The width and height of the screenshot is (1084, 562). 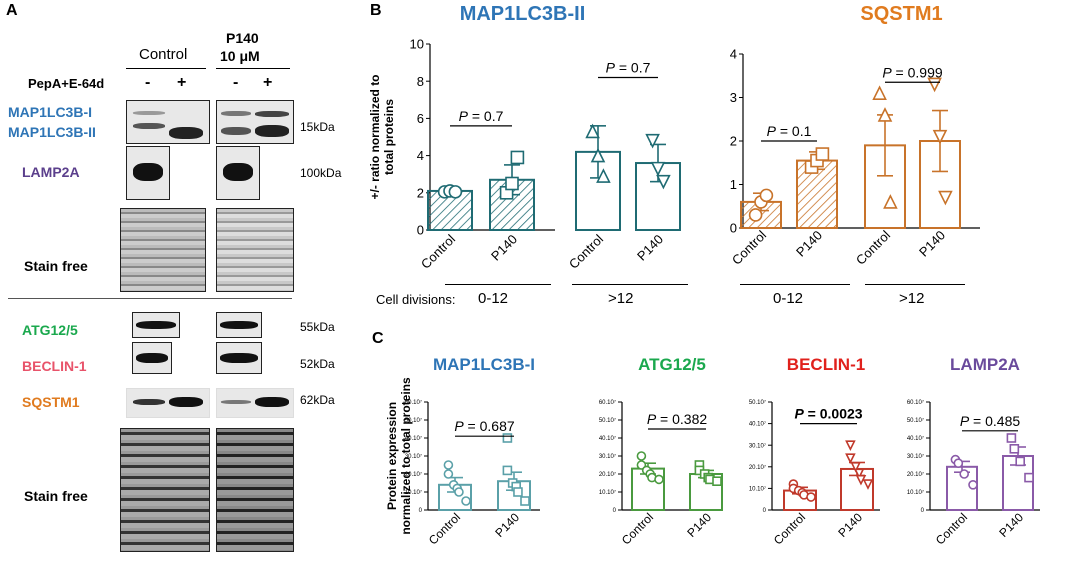 I want to click on sign-3: -, so click(x=236, y=82).